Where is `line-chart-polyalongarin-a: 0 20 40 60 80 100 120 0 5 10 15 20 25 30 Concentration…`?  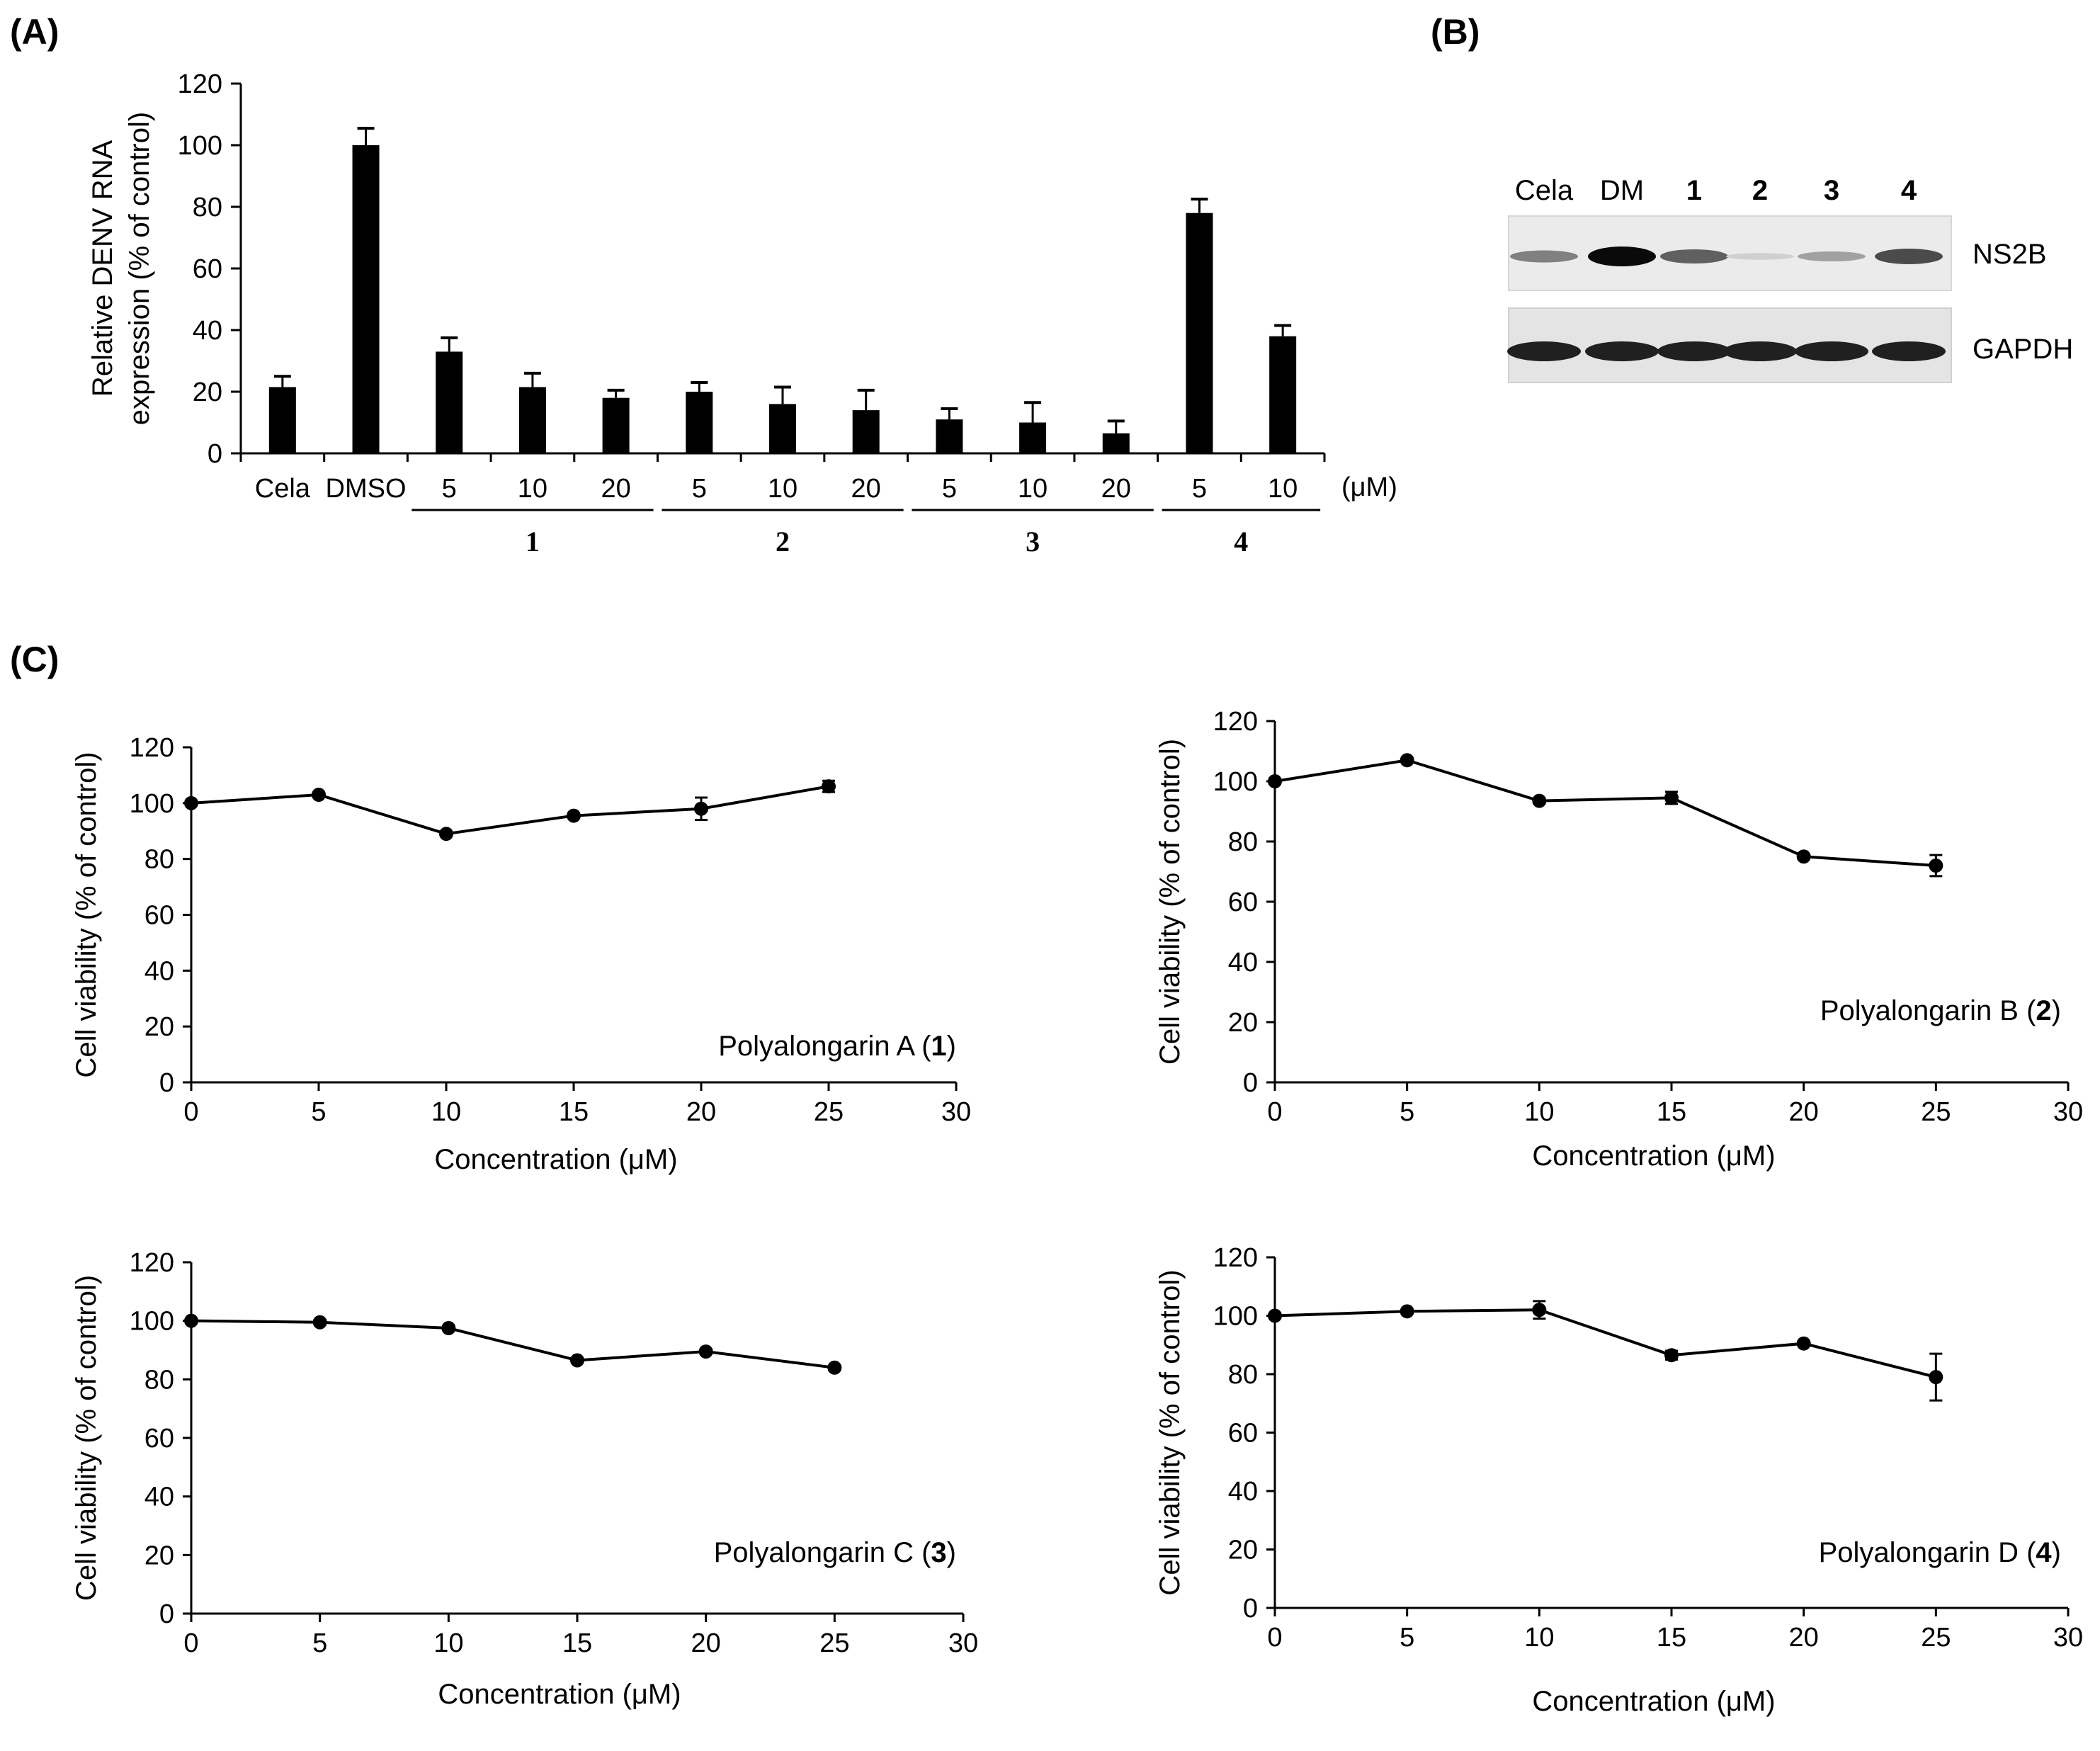
line-chart-polyalongarin-a: 0 20 40 60 80 100 120 0 5 10 15 20 25 30 Concentration… is located at coordinates (521, 954).